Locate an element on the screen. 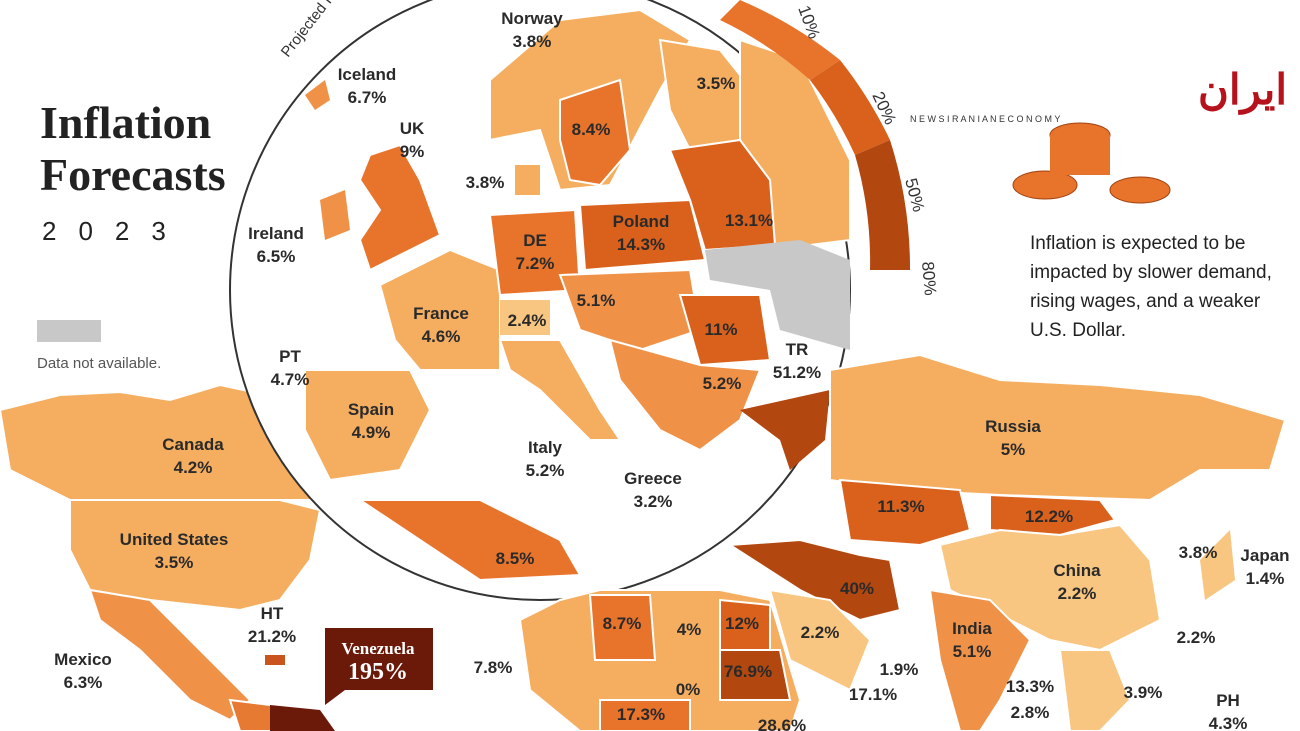 The image size is (1300, 731). title-line: Forecasts is located at coordinates (133, 174).